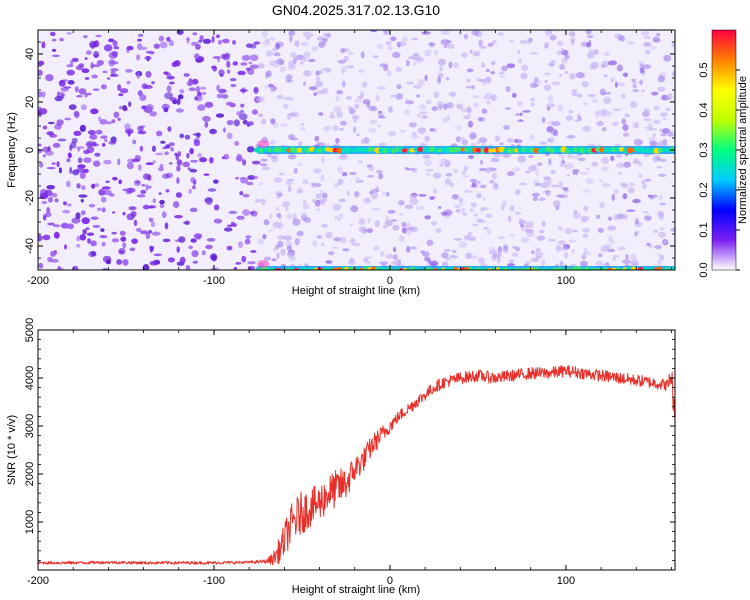 The image size is (750, 600). I want to click on y-tick-label: 3000, so click(30, 426).